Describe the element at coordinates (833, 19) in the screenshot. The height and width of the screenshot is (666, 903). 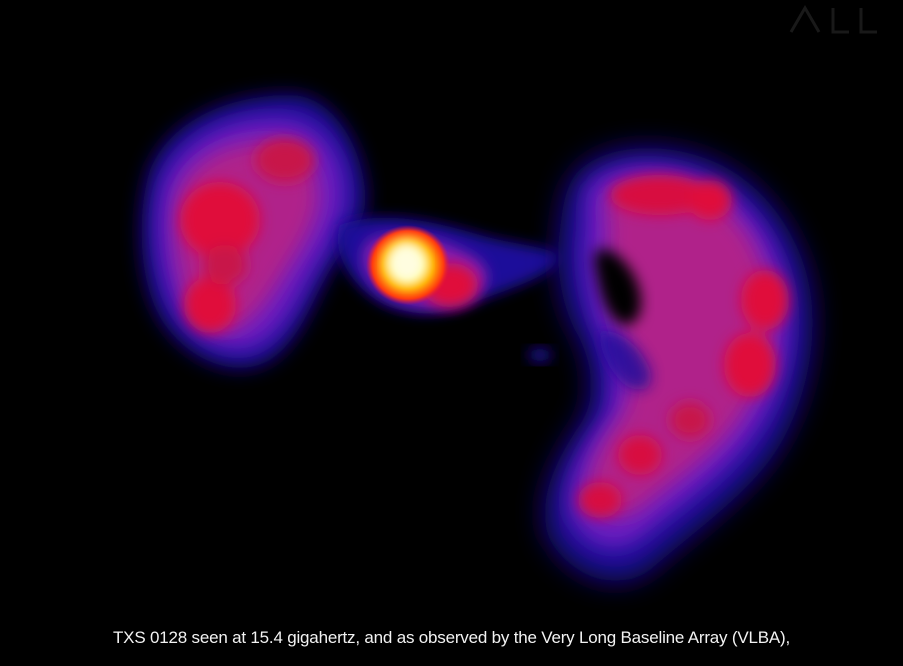
I see `faint-logo-watermark-icon` at that location.